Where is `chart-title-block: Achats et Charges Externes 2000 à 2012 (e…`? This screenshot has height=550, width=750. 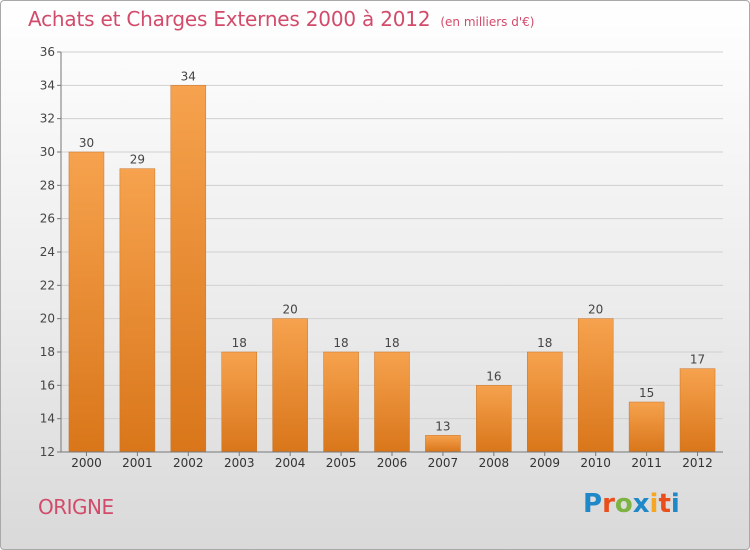
chart-title-block: Achats et Charges Externes 2000 à 2012 (e… is located at coordinates (281, 19).